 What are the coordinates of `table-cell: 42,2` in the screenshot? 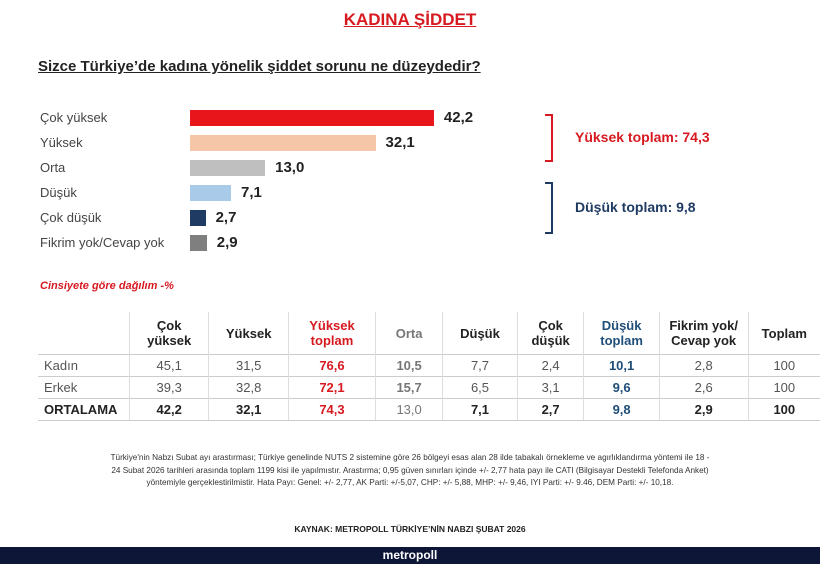 It's located at (169, 409).